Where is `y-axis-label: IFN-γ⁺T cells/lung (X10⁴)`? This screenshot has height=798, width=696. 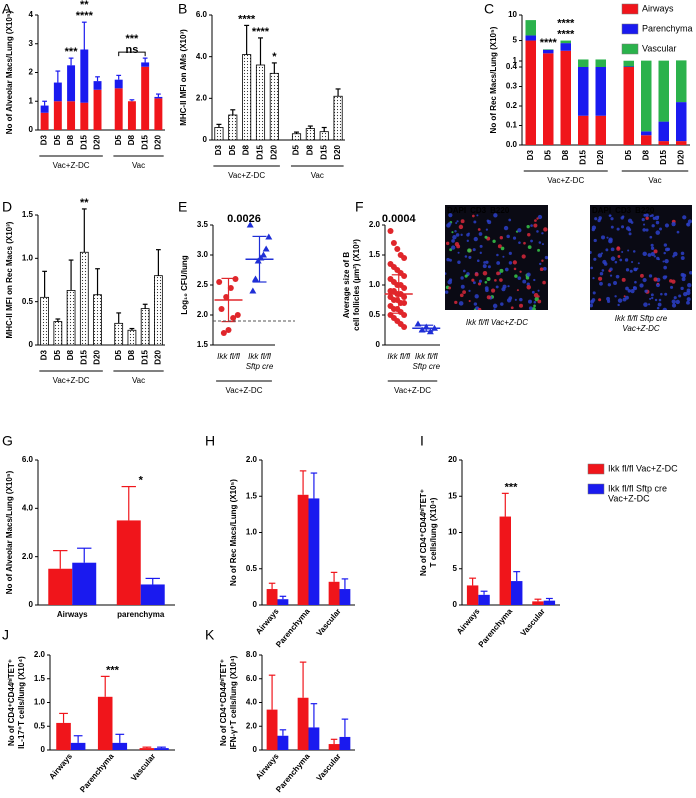
y-axis-label: IFN-γ⁺T cells/lung (X10⁴) is located at coordinates (233, 702).